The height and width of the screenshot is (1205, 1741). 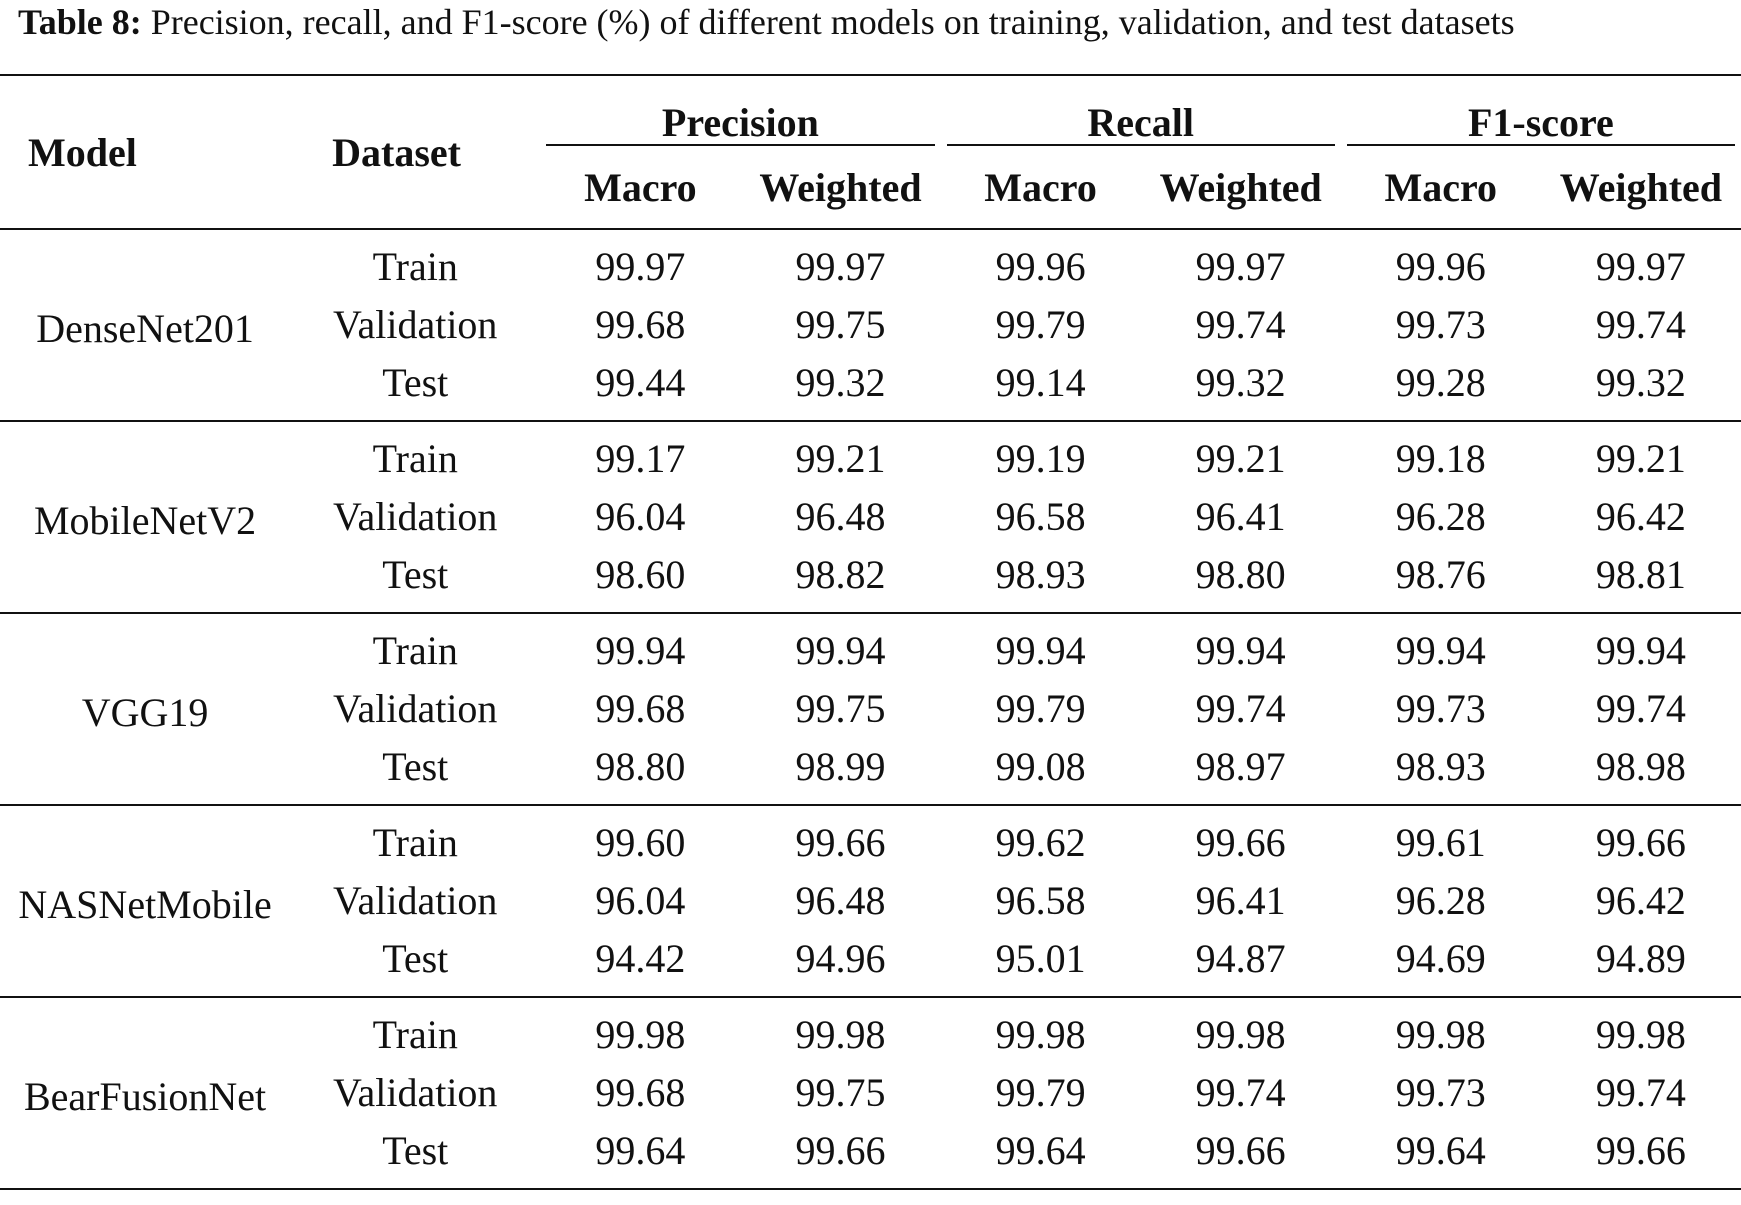 What do you see at coordinates (145, 152) in the screenshot?
I see `header-model: Model` at bounding box center [145, 152].